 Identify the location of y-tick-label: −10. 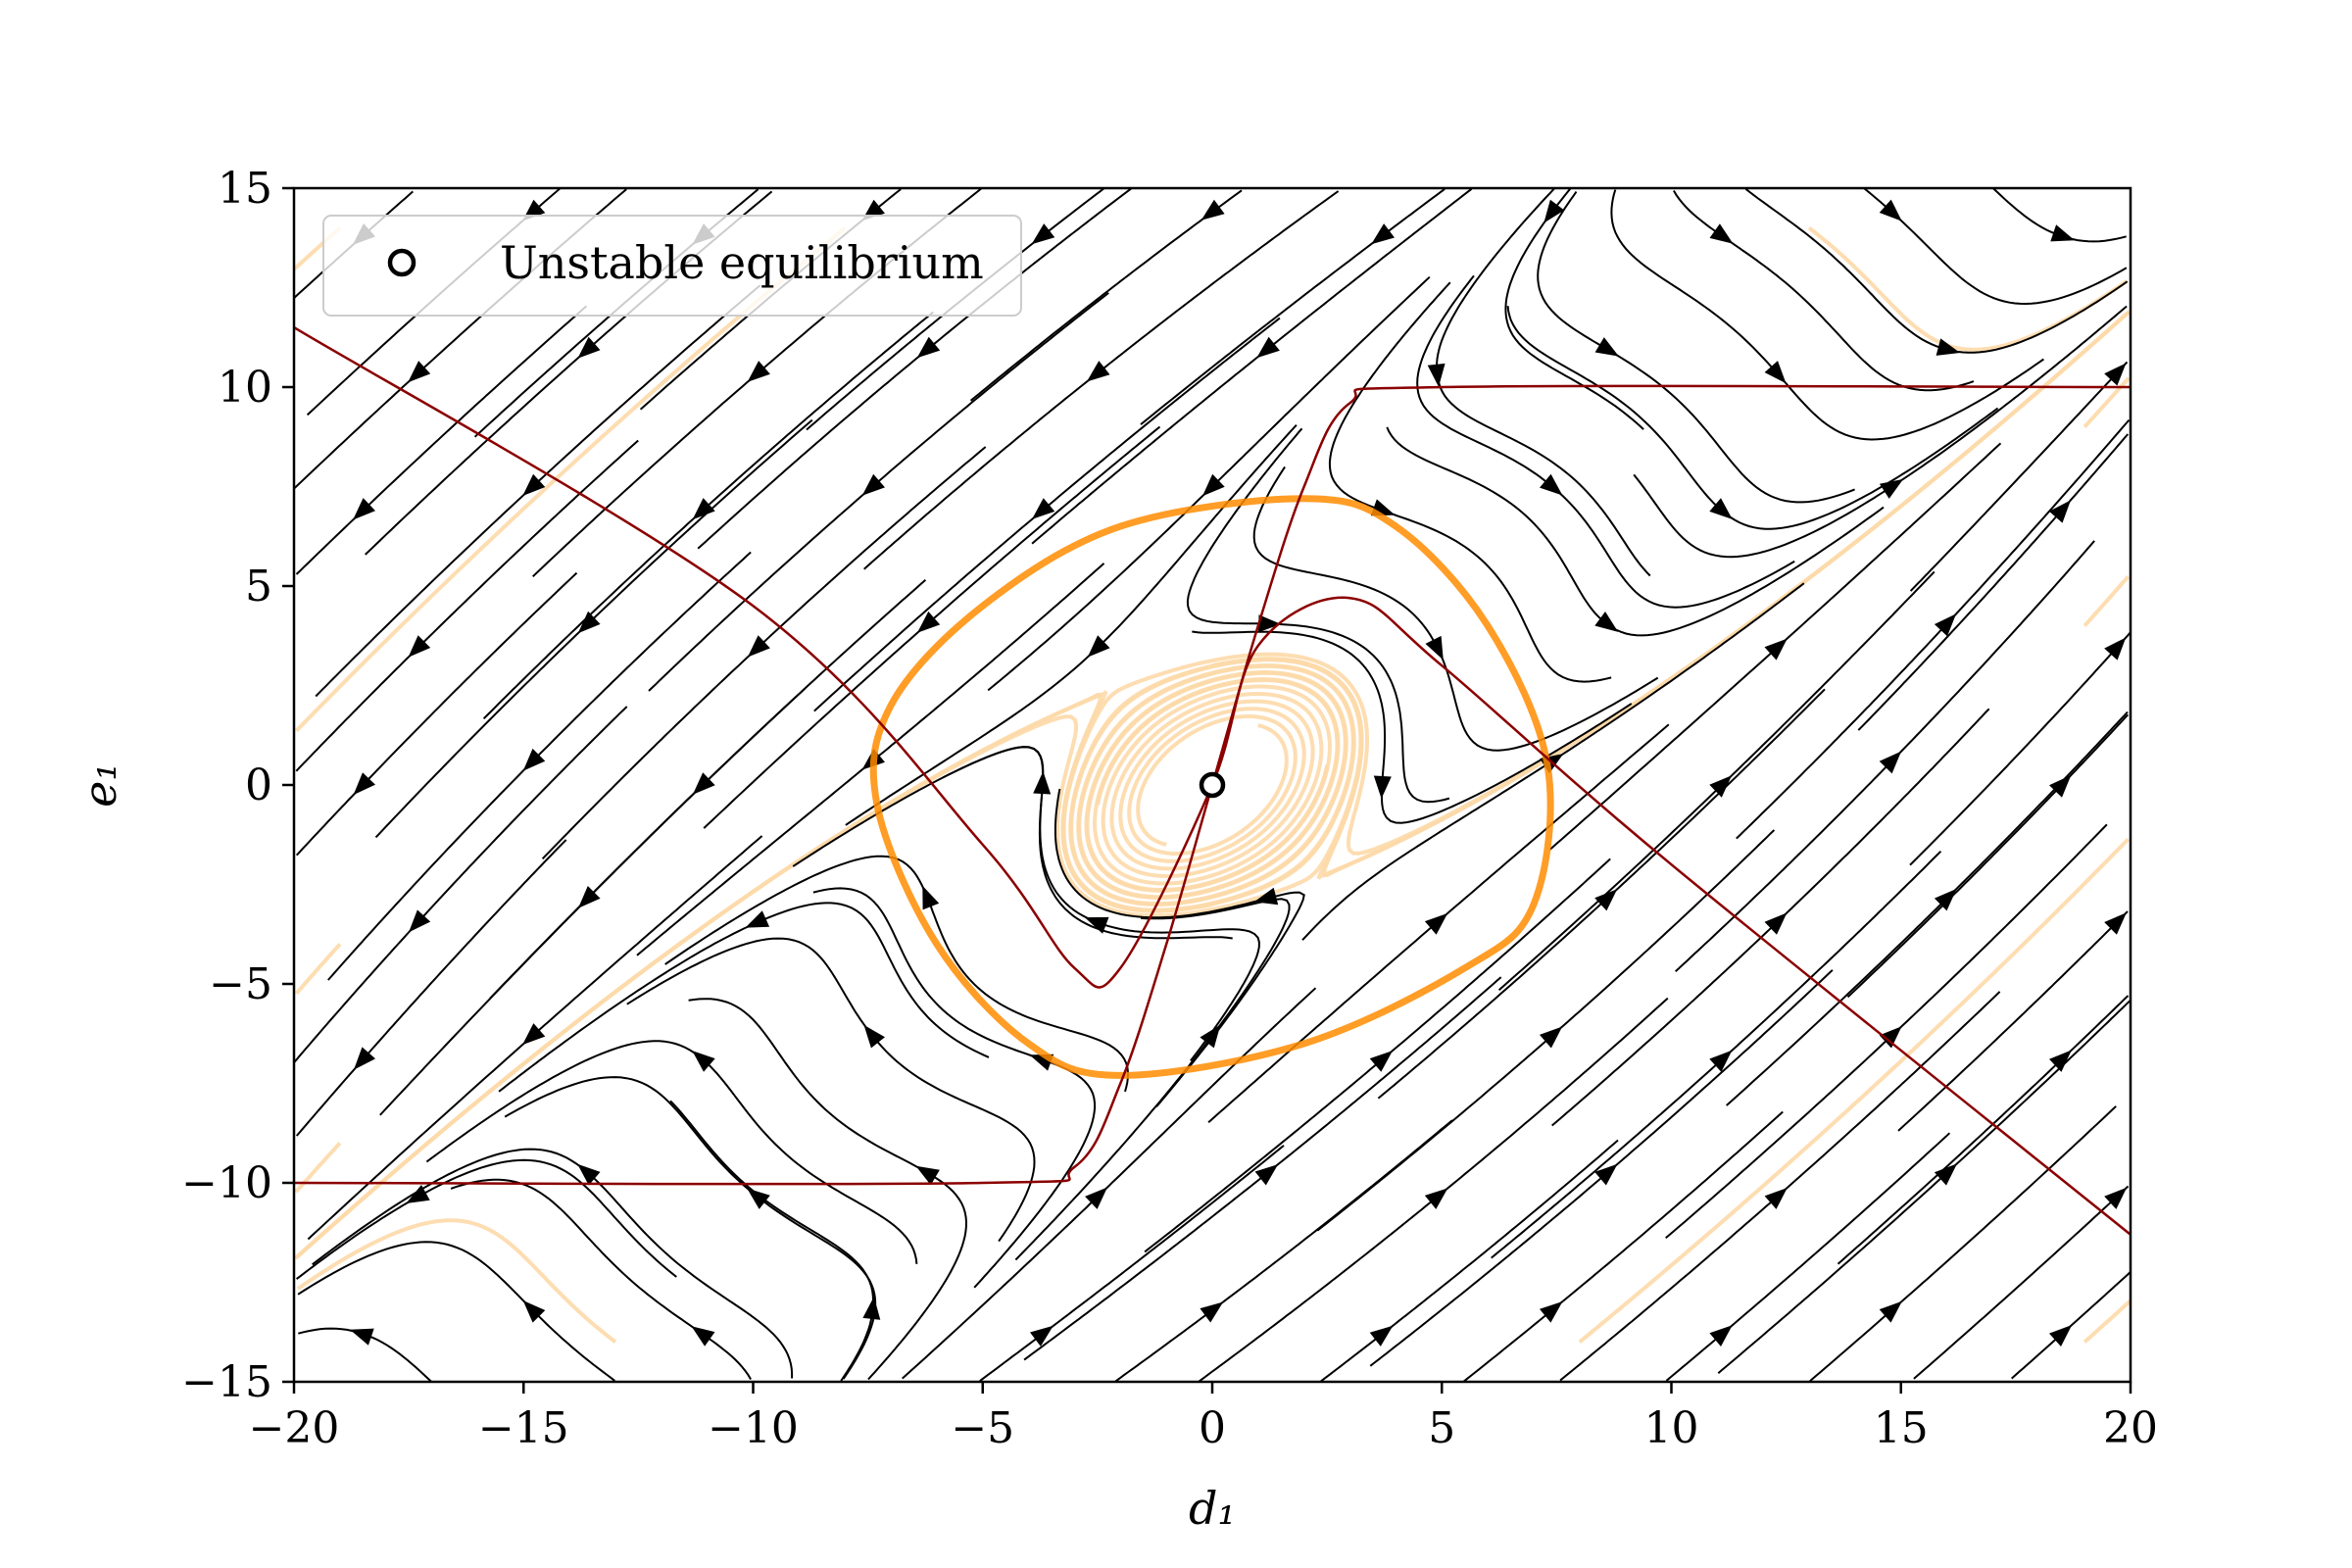
(226, 1183).